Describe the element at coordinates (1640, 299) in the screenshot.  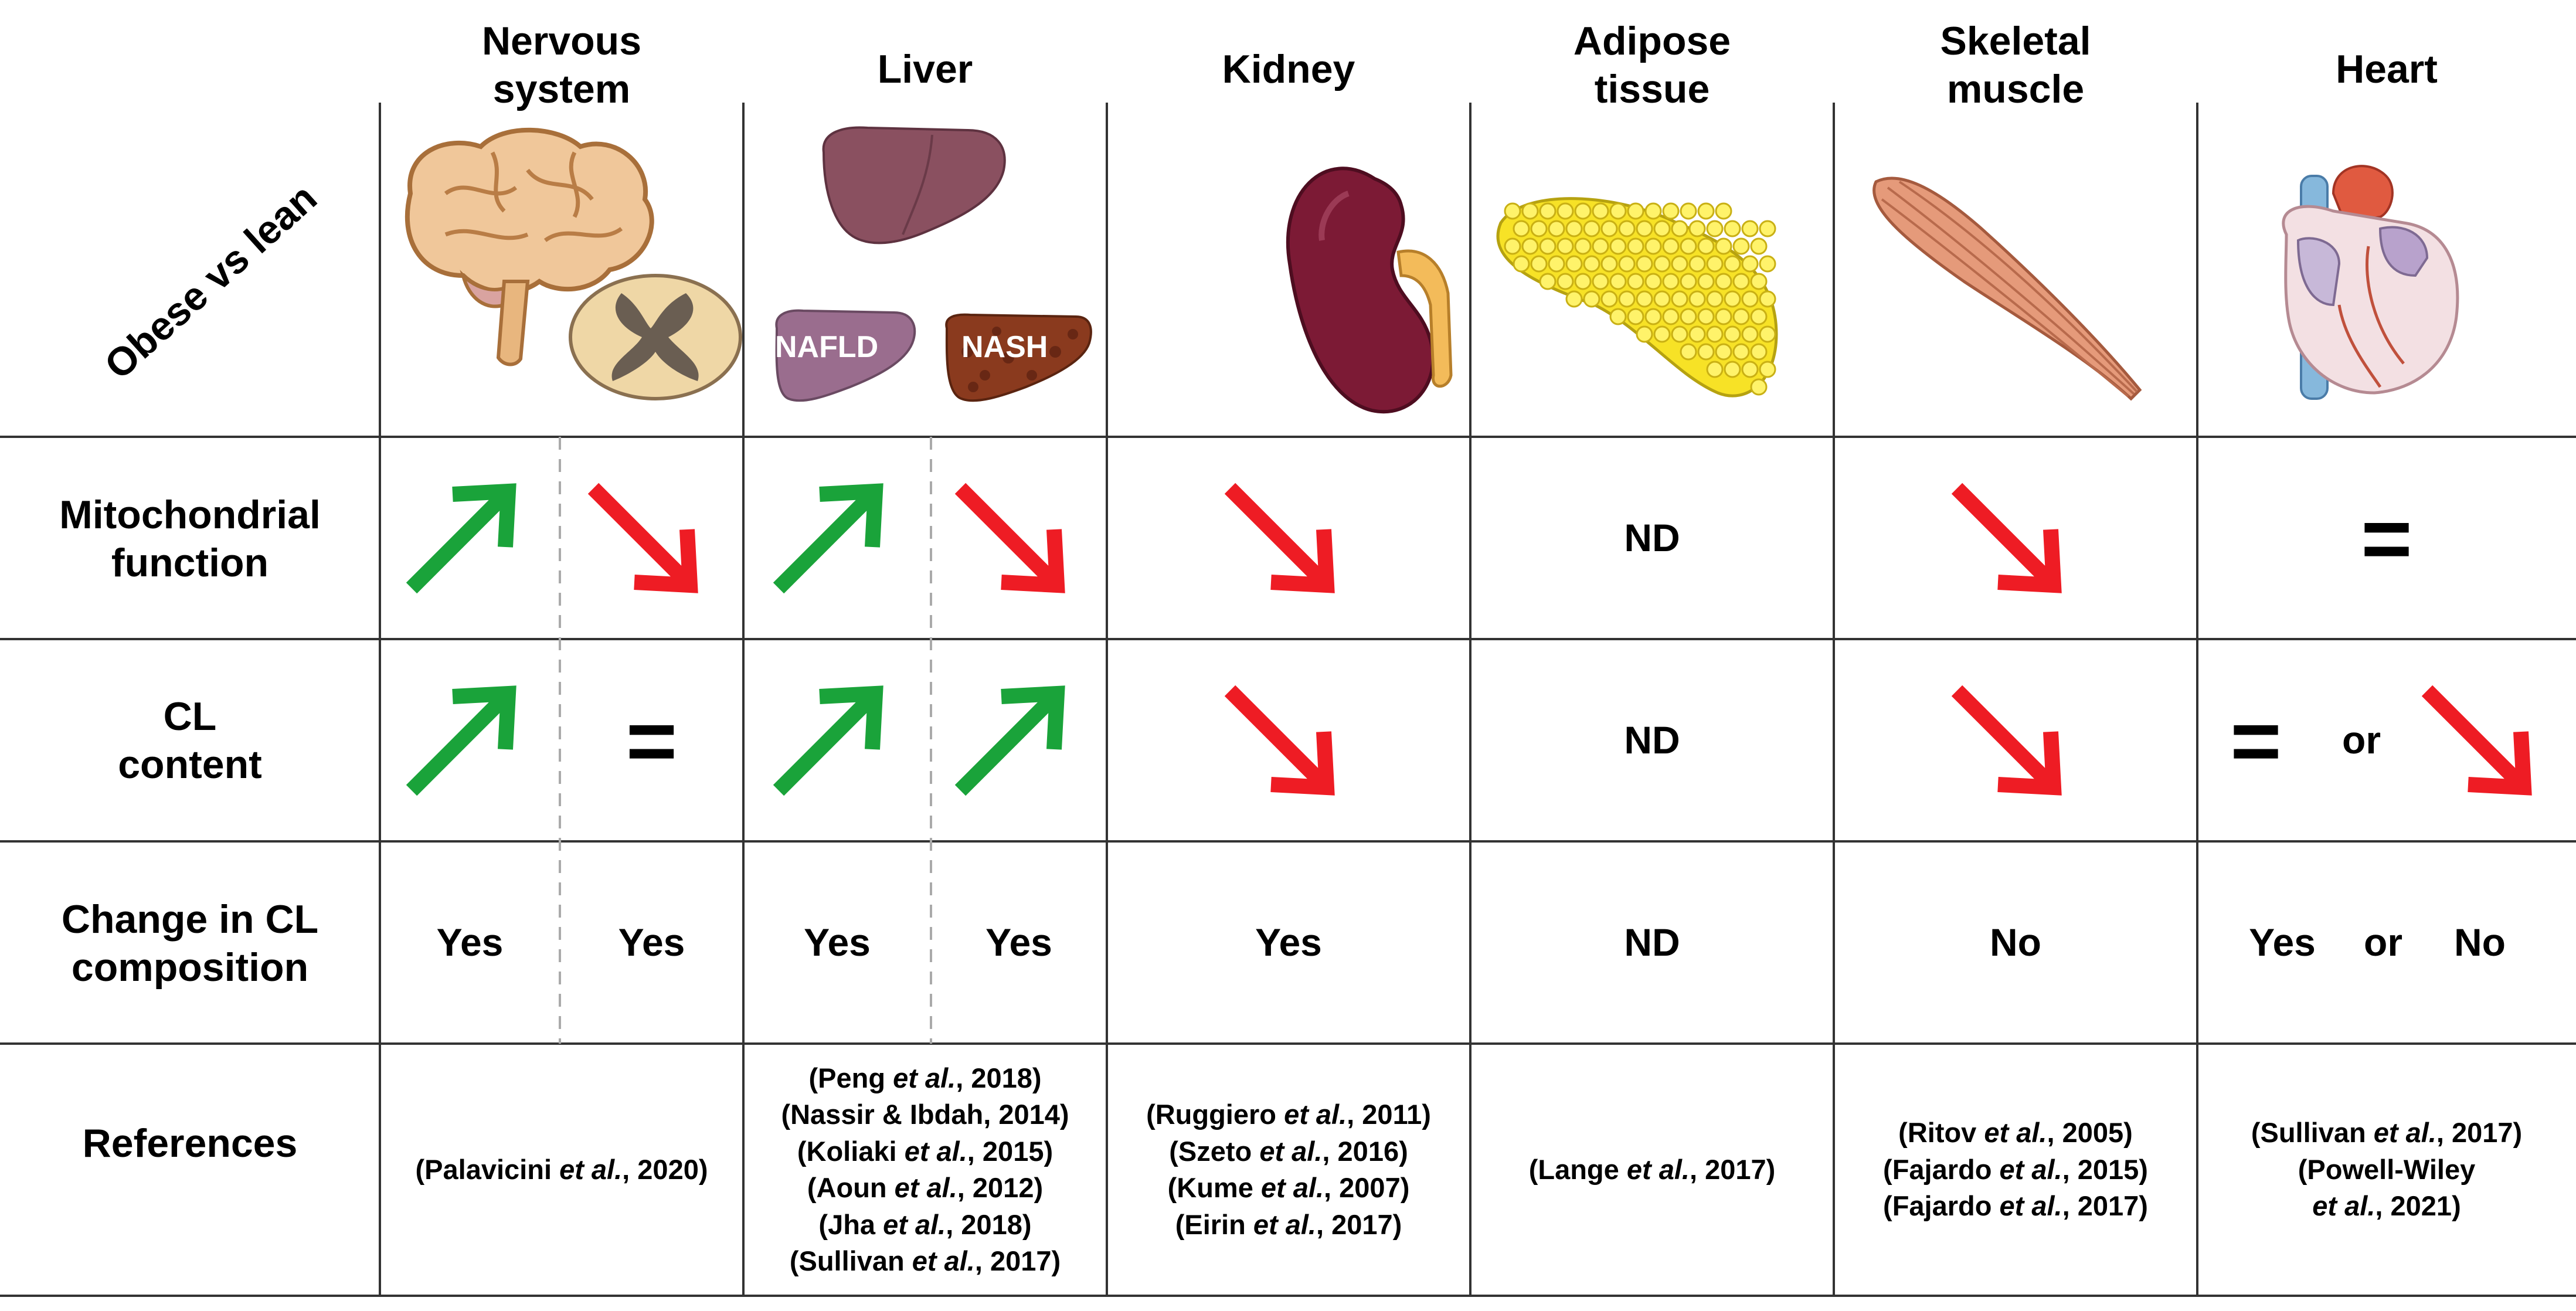
I see `fat-globules` at that location.